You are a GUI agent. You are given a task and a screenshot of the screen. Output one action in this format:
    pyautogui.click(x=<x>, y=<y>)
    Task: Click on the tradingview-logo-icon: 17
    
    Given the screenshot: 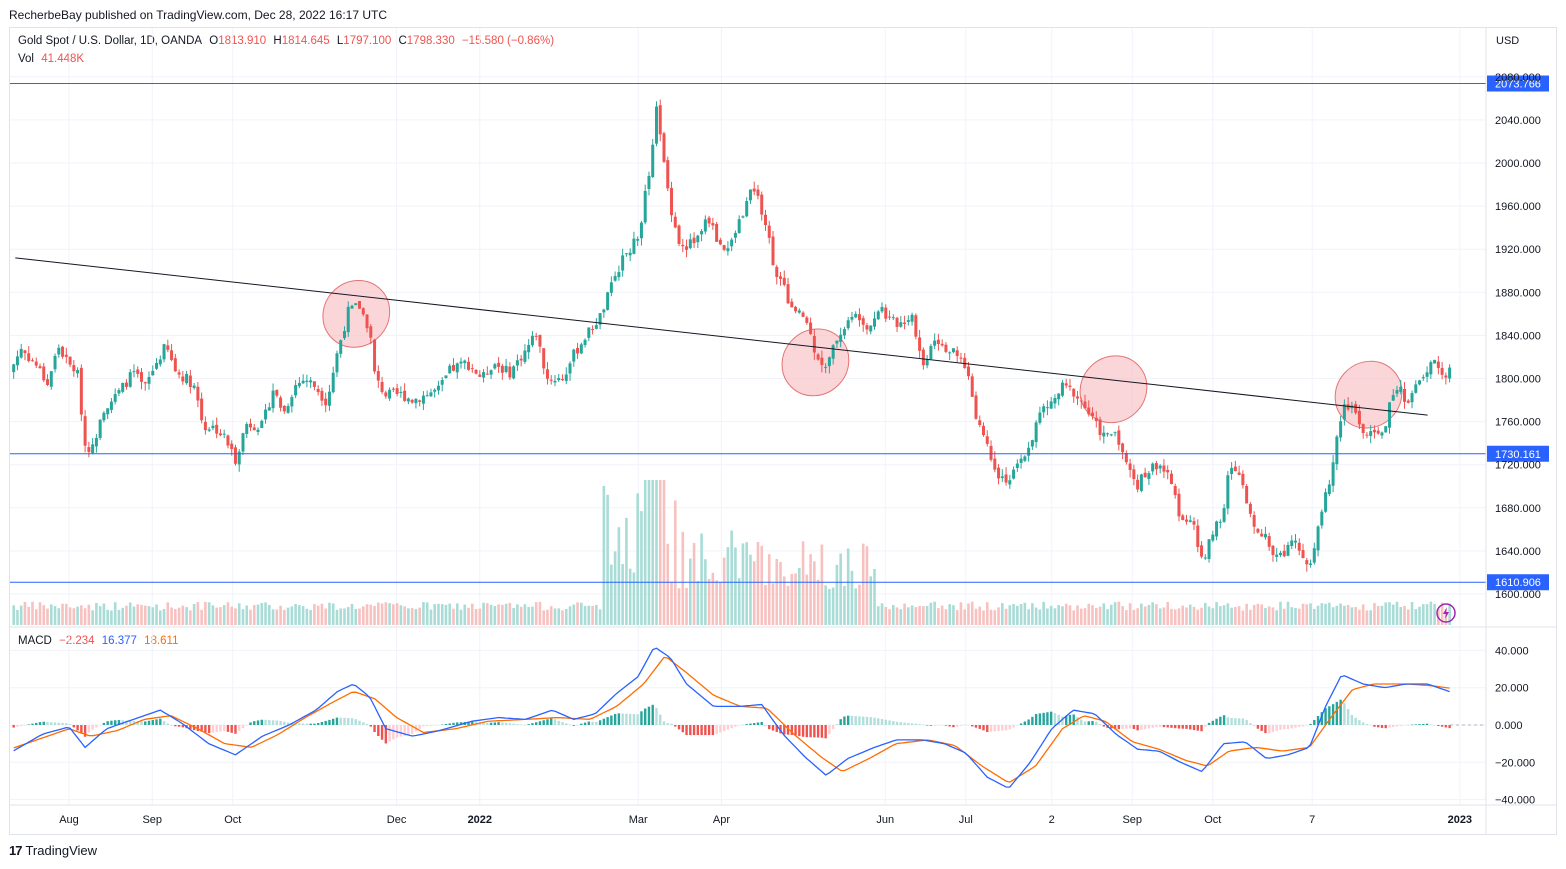 What is the action you would take?
    pyautogui.click(x=16, y=850)
    